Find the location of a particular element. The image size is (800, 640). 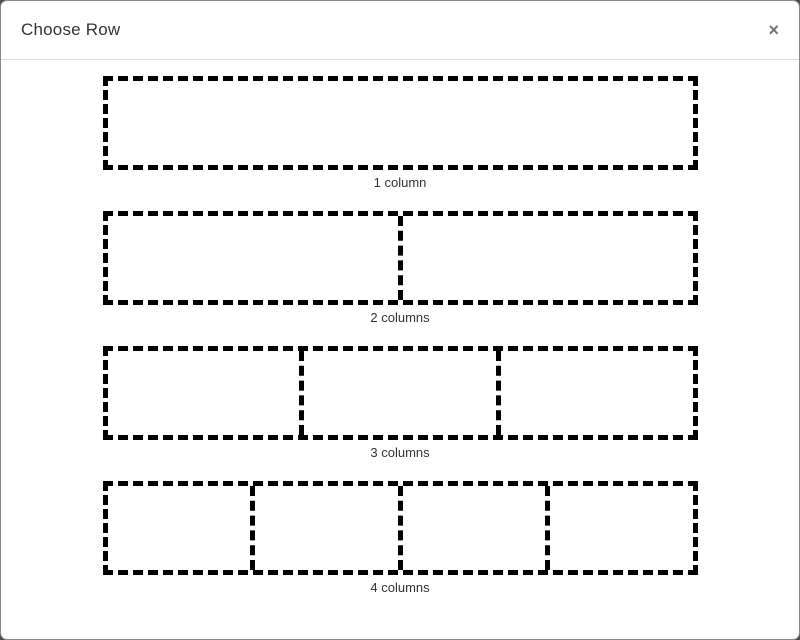

close-icon: × is located at coordinates (773, 30).